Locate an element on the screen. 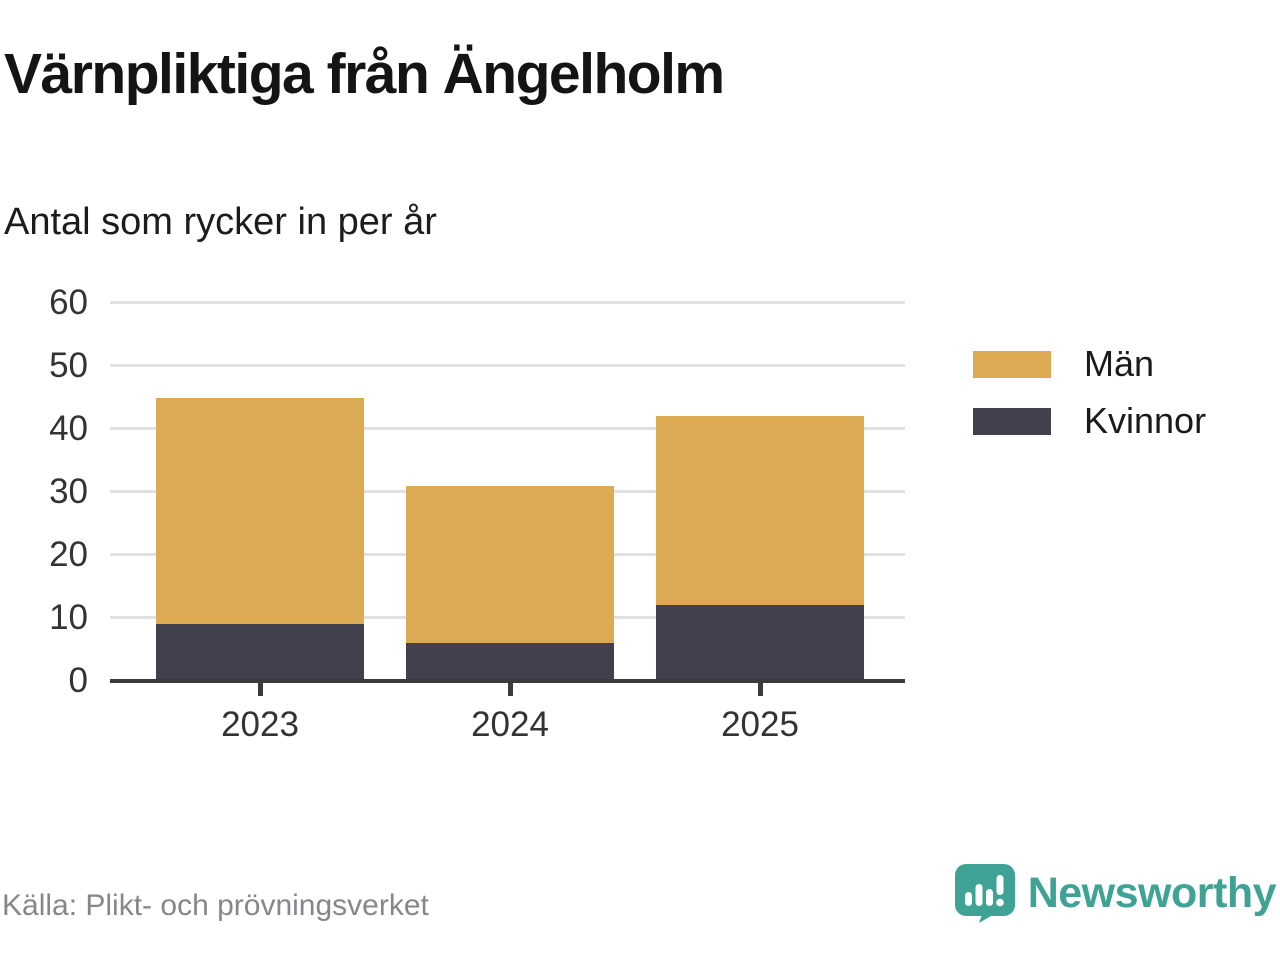 Image resolution: width=1280 pixels, height=960 pixels. x-tick-2024 is located at coordinates (510, 689).